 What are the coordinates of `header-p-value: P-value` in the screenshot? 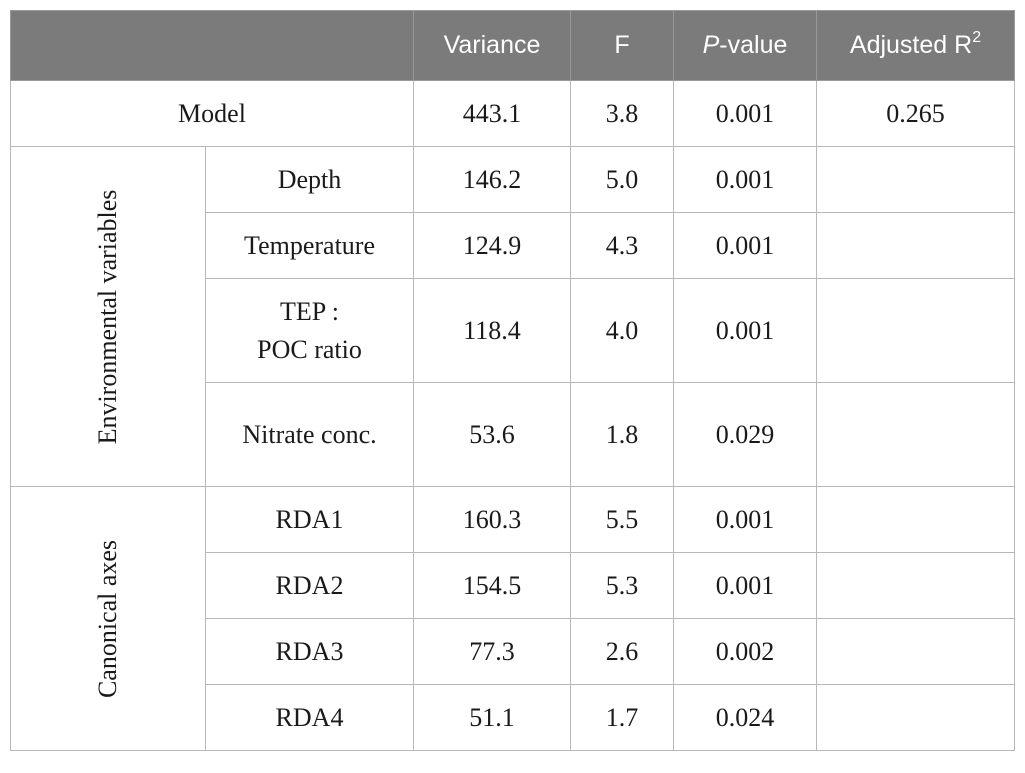 It's located at (745, 45).